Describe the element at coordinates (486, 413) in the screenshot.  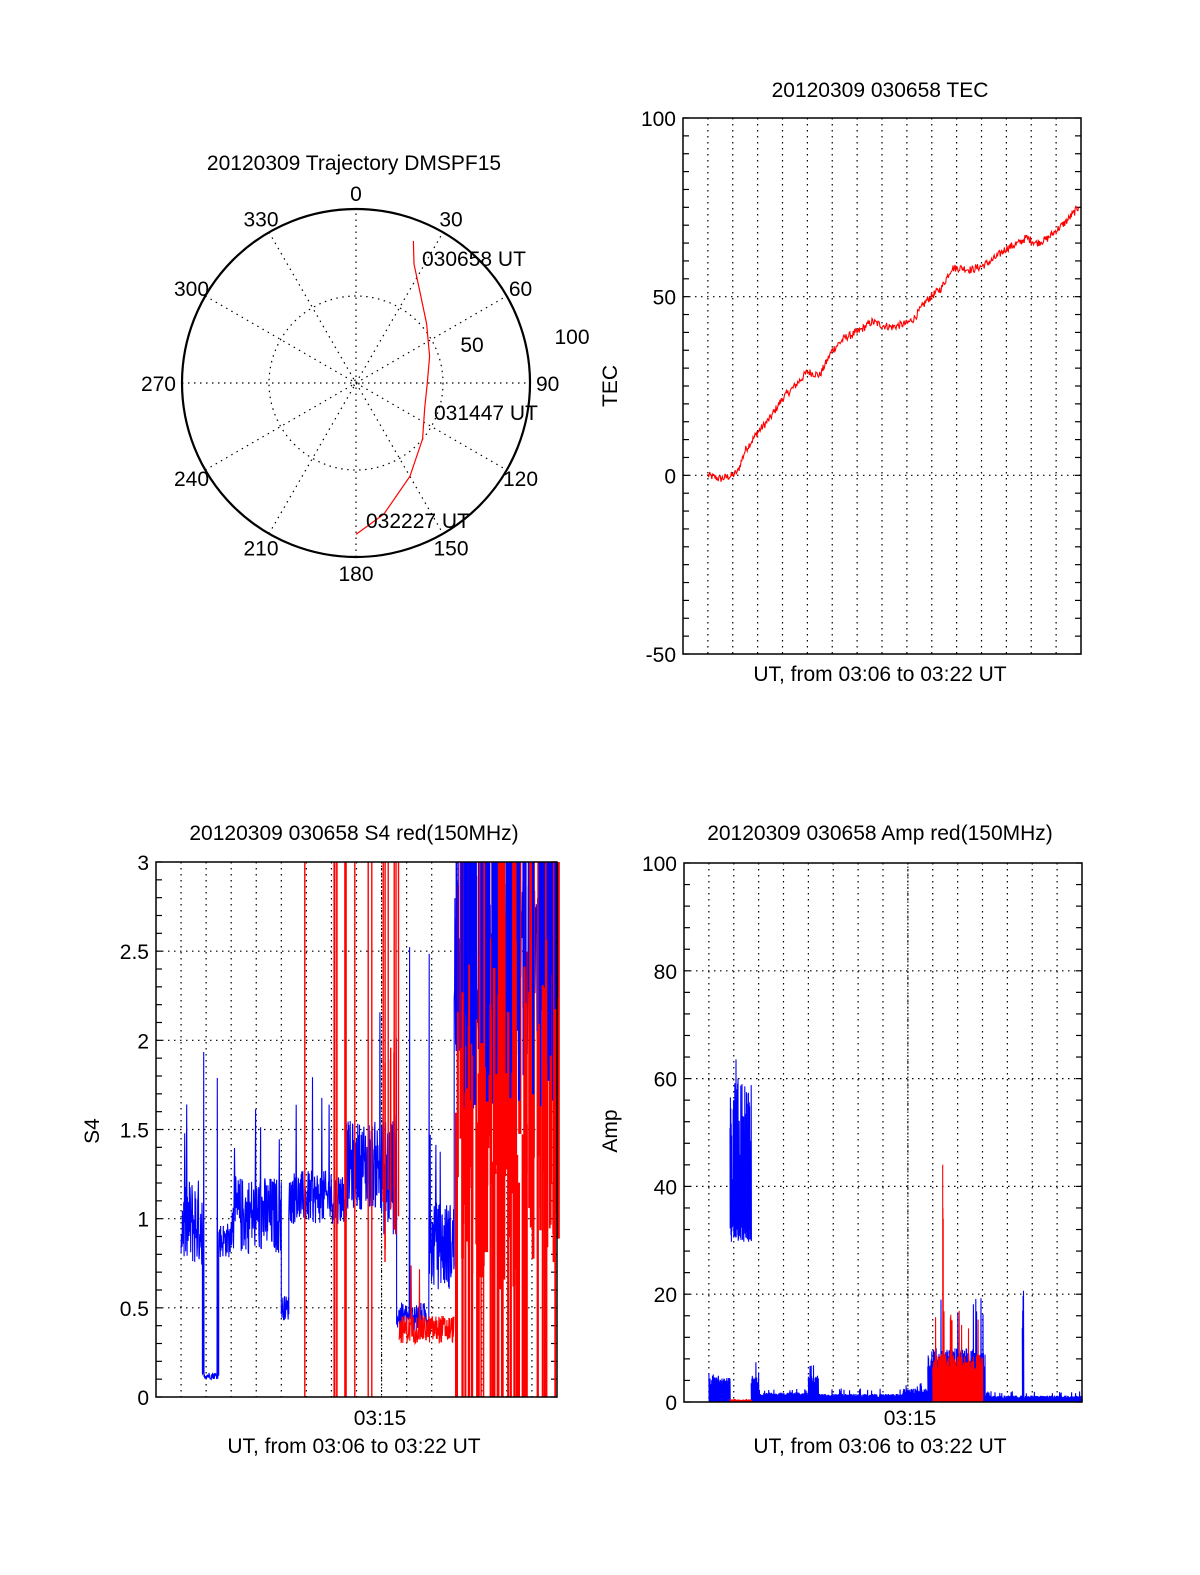
I see `annotation-mid-time: 031447 UT` at that location.